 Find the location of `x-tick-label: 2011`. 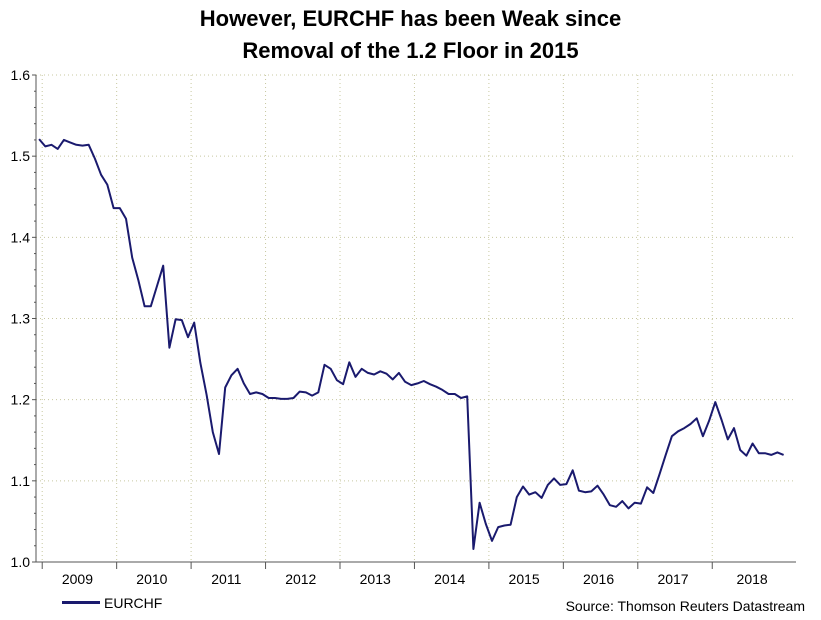

x-tick-label: 2011 is located at coordinates (226, 579).